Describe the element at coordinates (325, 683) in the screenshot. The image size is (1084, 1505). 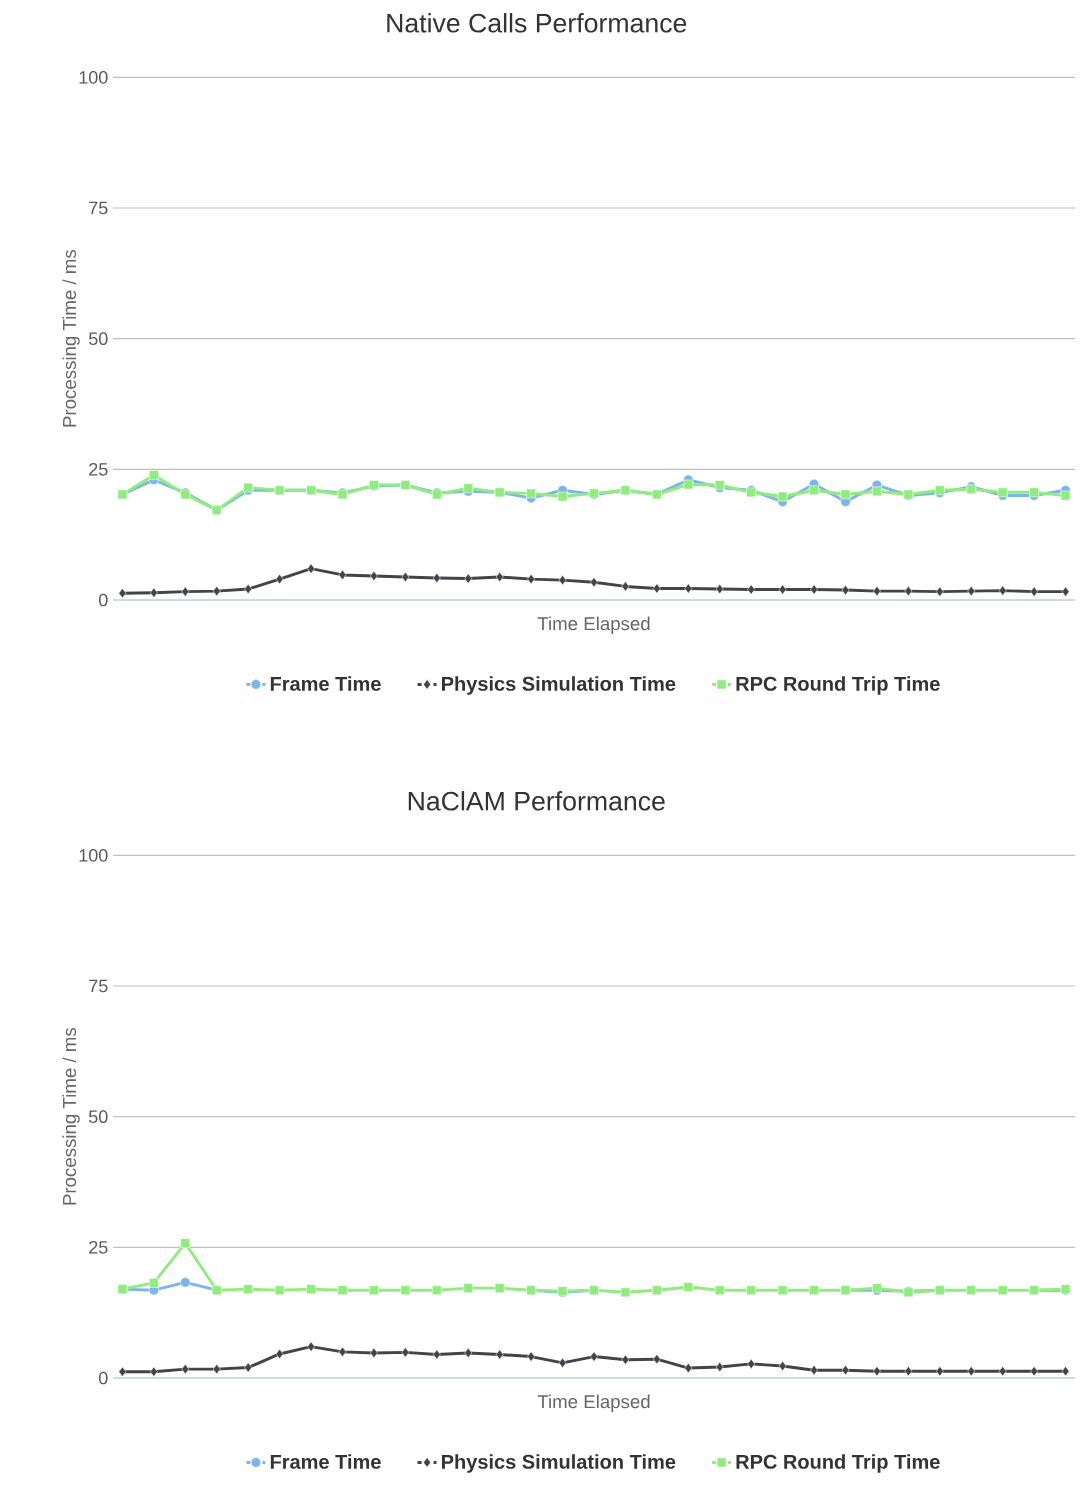
I see `legend-label: Frame Time` at that location.